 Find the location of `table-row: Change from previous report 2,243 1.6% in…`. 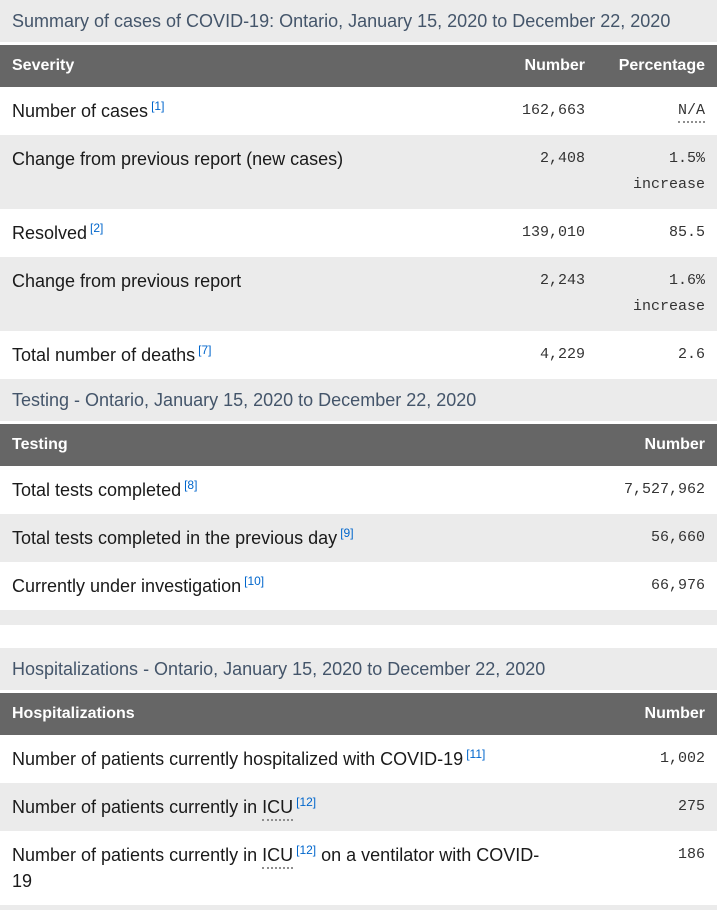

table-row: Change from previous report 2,243 1.6% in… is located at coordinates (358, 294).